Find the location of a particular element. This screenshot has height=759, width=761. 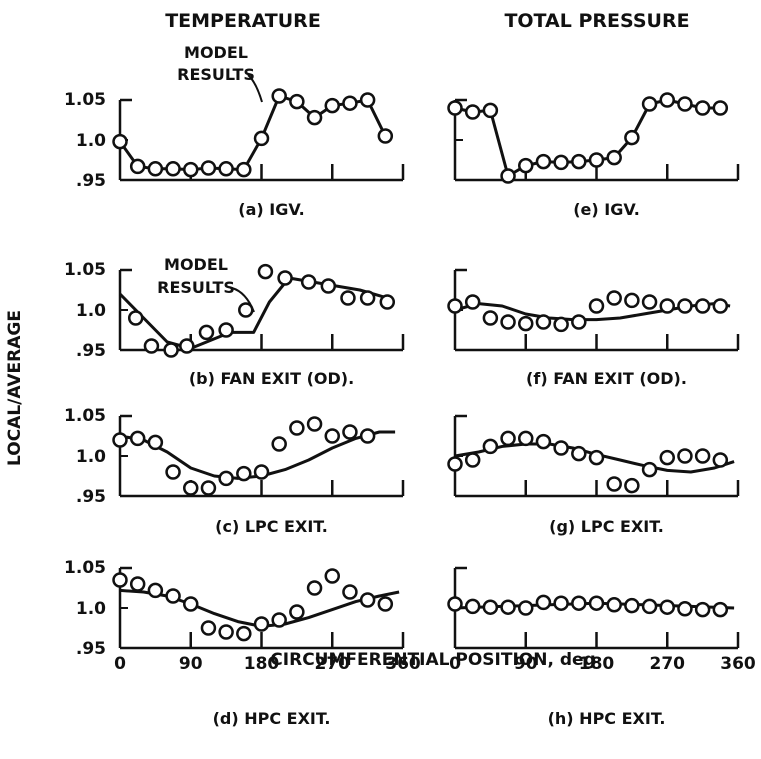

annotation-line-2: RESULTS is located at coordinates (216, 74).